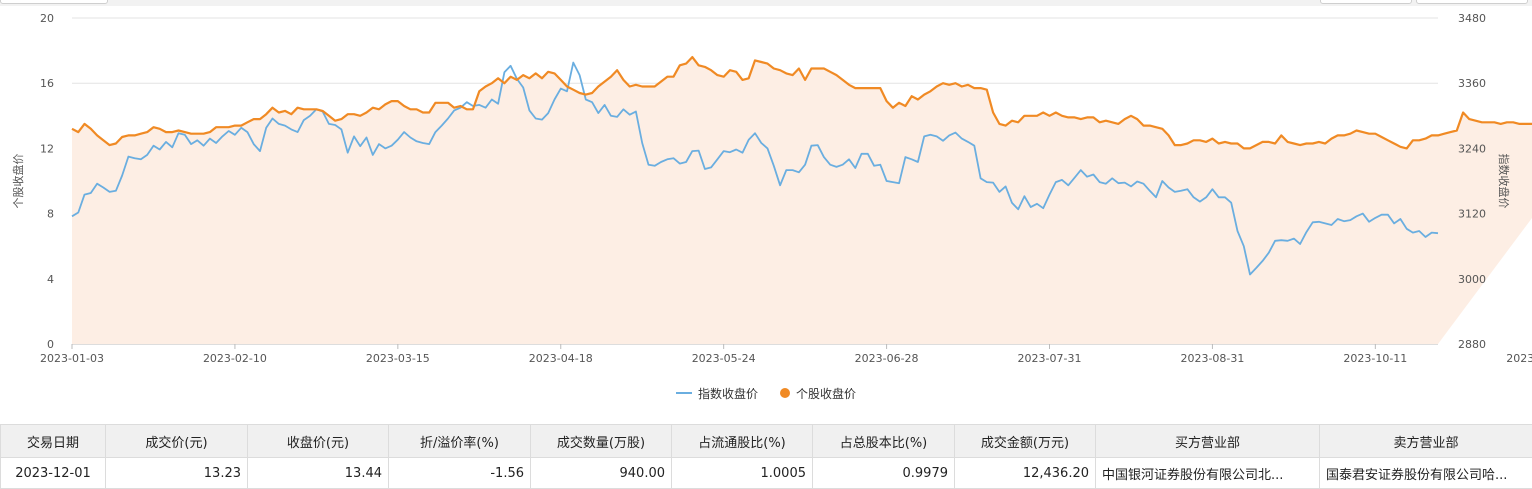 This screenshot has width=1532, height=489. Describe the element at coordinates (460, 441) in the screenshot. I see `header-premium-rate: 折/溢价率(%)` at that location.